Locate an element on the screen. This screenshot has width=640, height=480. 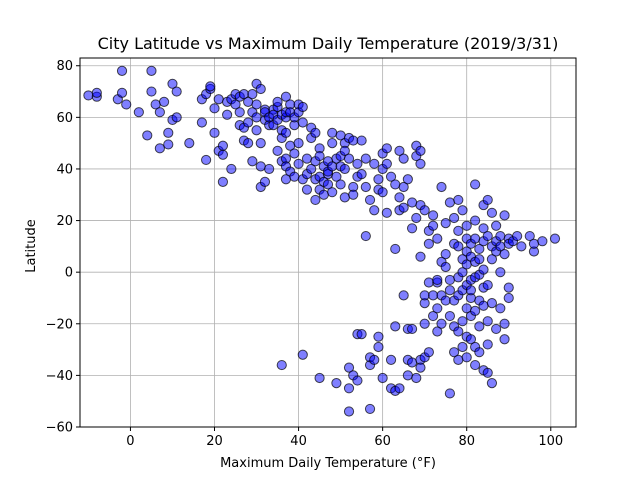
x-tick-label: 0 is located at coordinates (130, 441).